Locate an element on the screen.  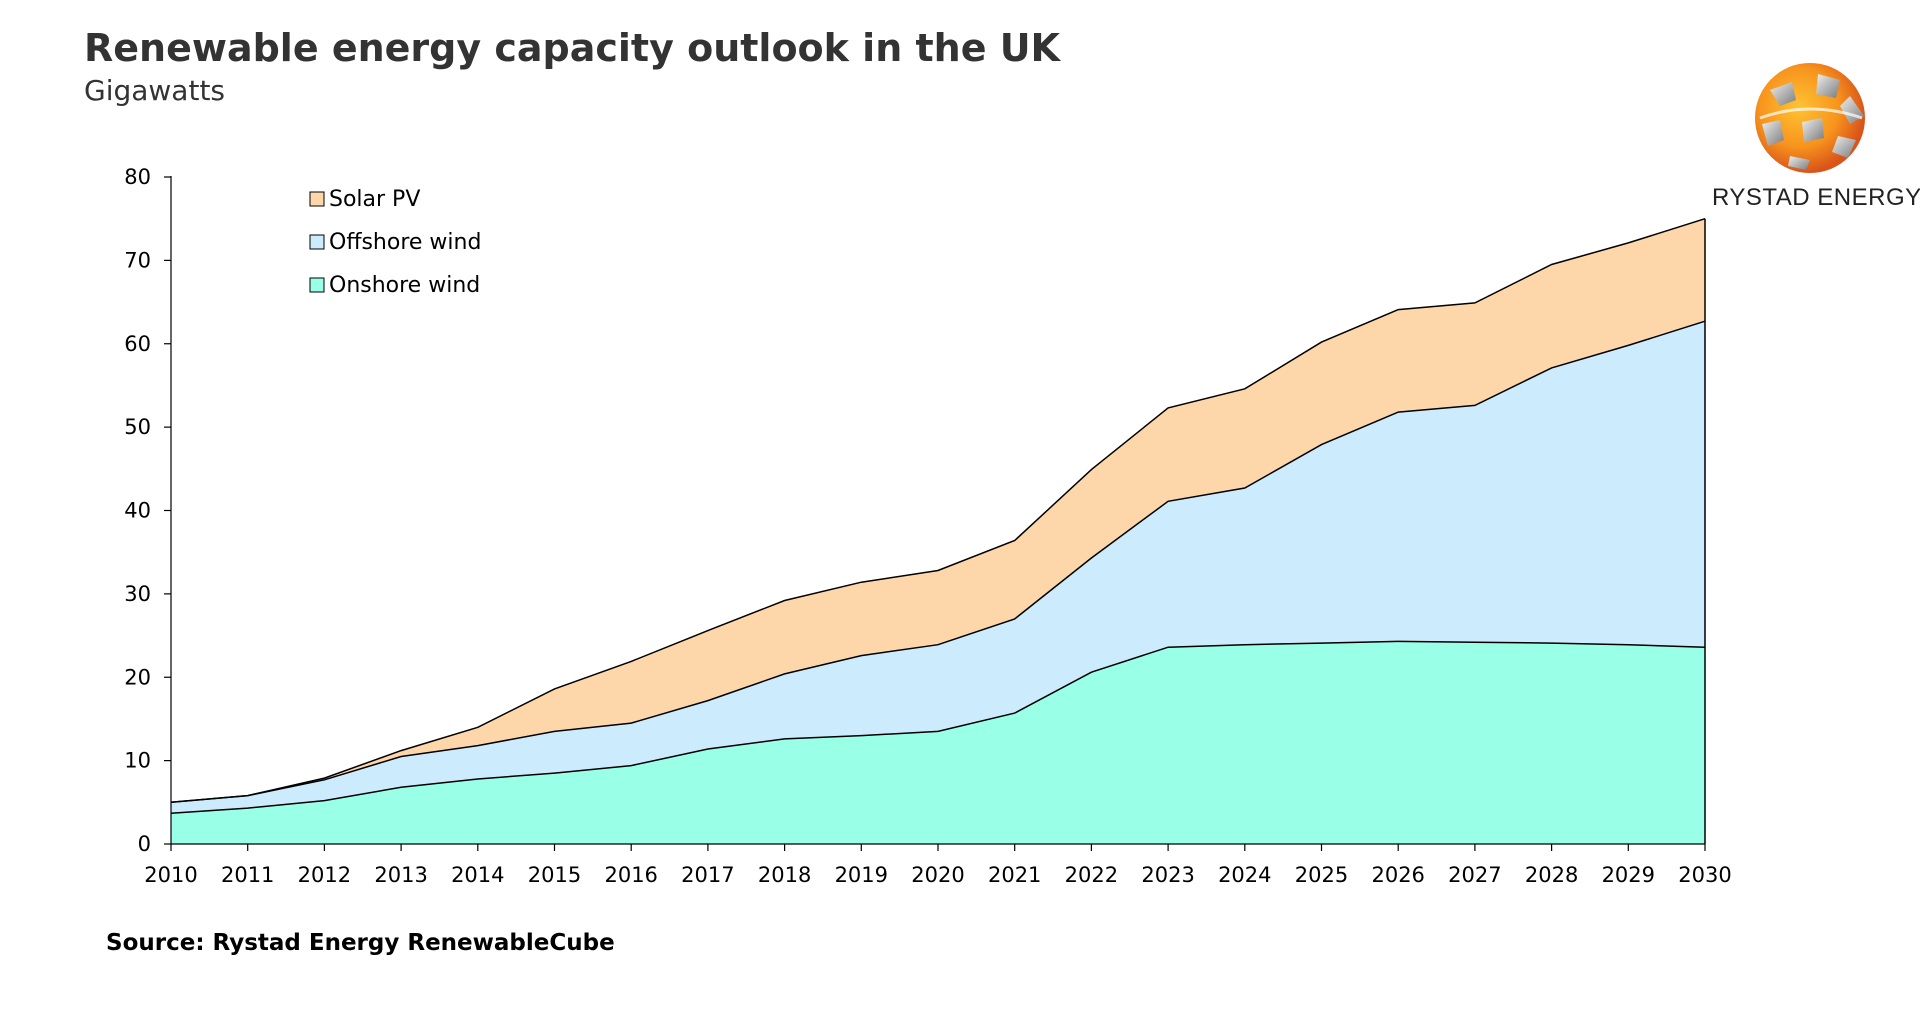
legend-label-solar: Solar PV is located at coordinates (374, 199).